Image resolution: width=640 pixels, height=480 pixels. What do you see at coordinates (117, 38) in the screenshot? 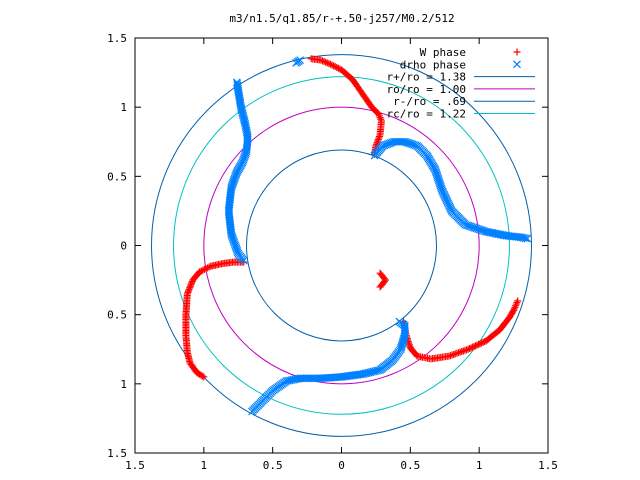
I see `y-tick-label: 1.5` at bounding box center [117, 38].